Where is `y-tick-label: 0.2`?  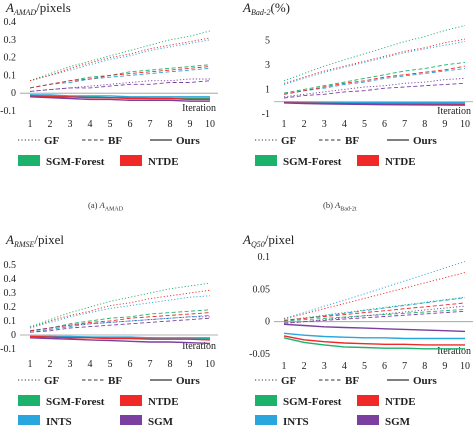 y-tick-label: 0.2 is located at coordinates (10, 307).